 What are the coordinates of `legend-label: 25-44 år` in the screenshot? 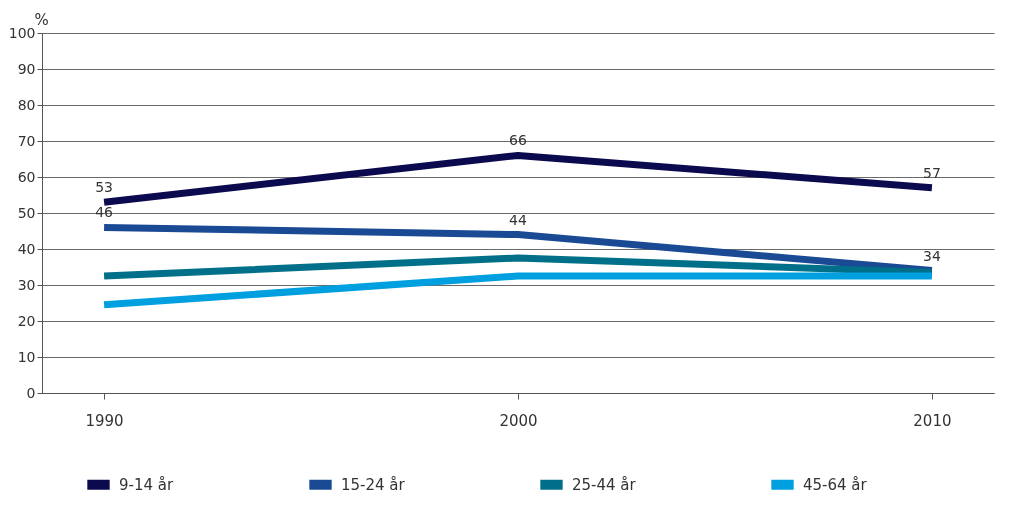 It's located at (604, 484).